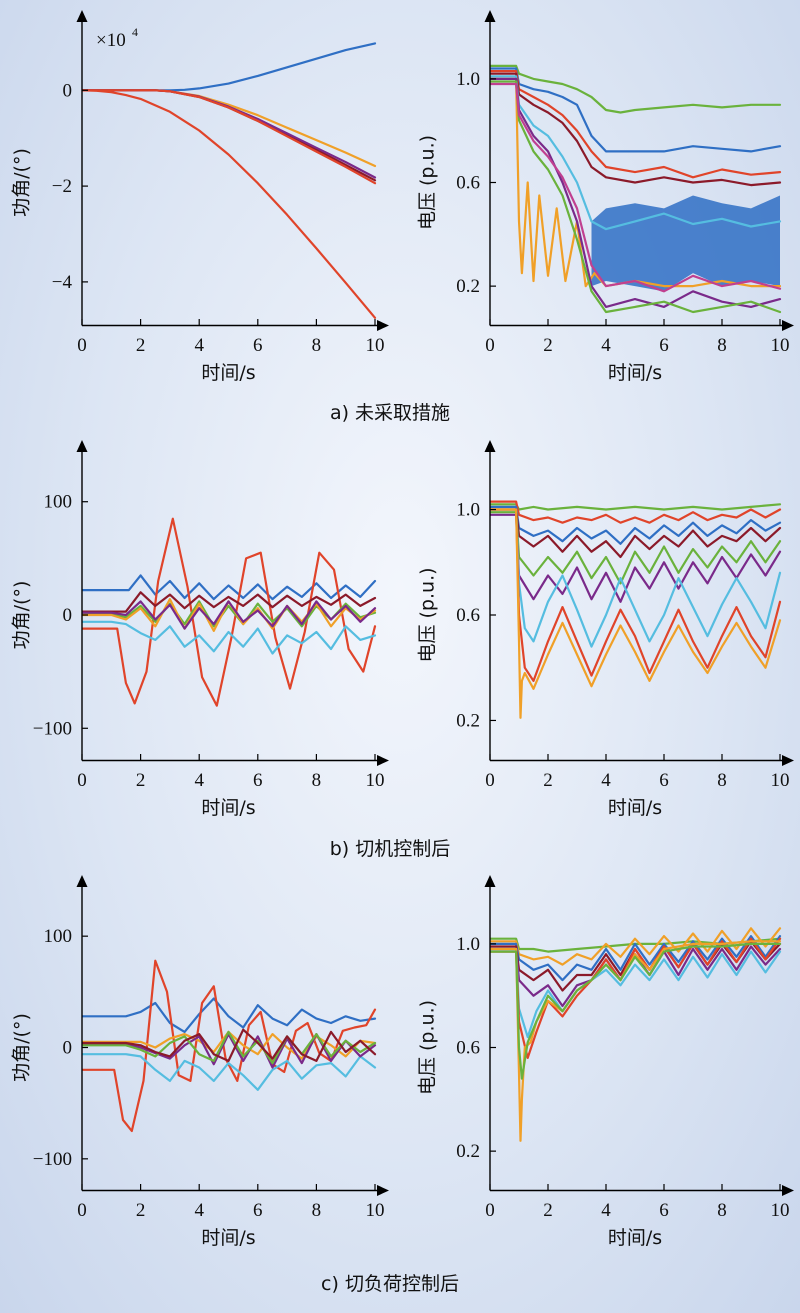  What do you see at coordinates (62, 282) in the screenshot?
I see `y-tick-label: −4` at bounding box center [62, 282].